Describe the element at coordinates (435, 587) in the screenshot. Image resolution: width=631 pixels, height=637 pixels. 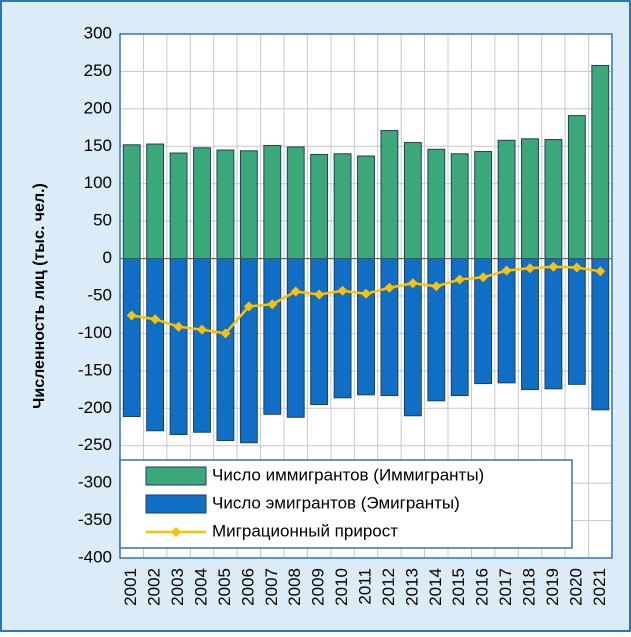
I see `x-tick-label: 2014` at that location.